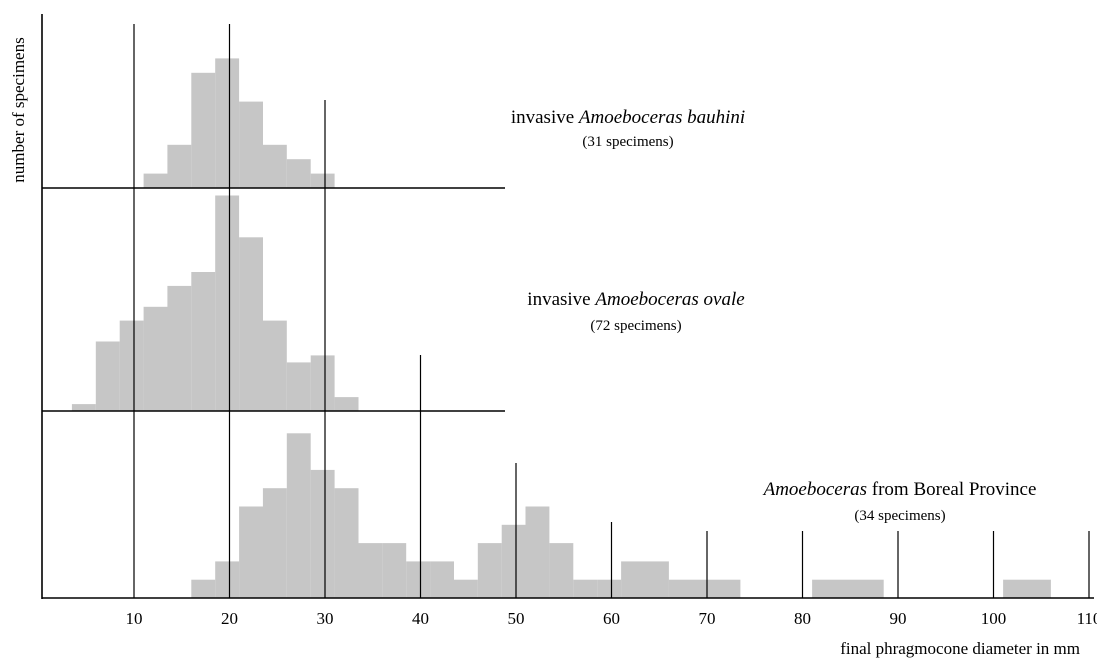 The width and height of the screenshot is (1097, 663). Describe the element at coordinates (229, 618) in the screenshot. I see `x-tick-label-20: 20` at that location.